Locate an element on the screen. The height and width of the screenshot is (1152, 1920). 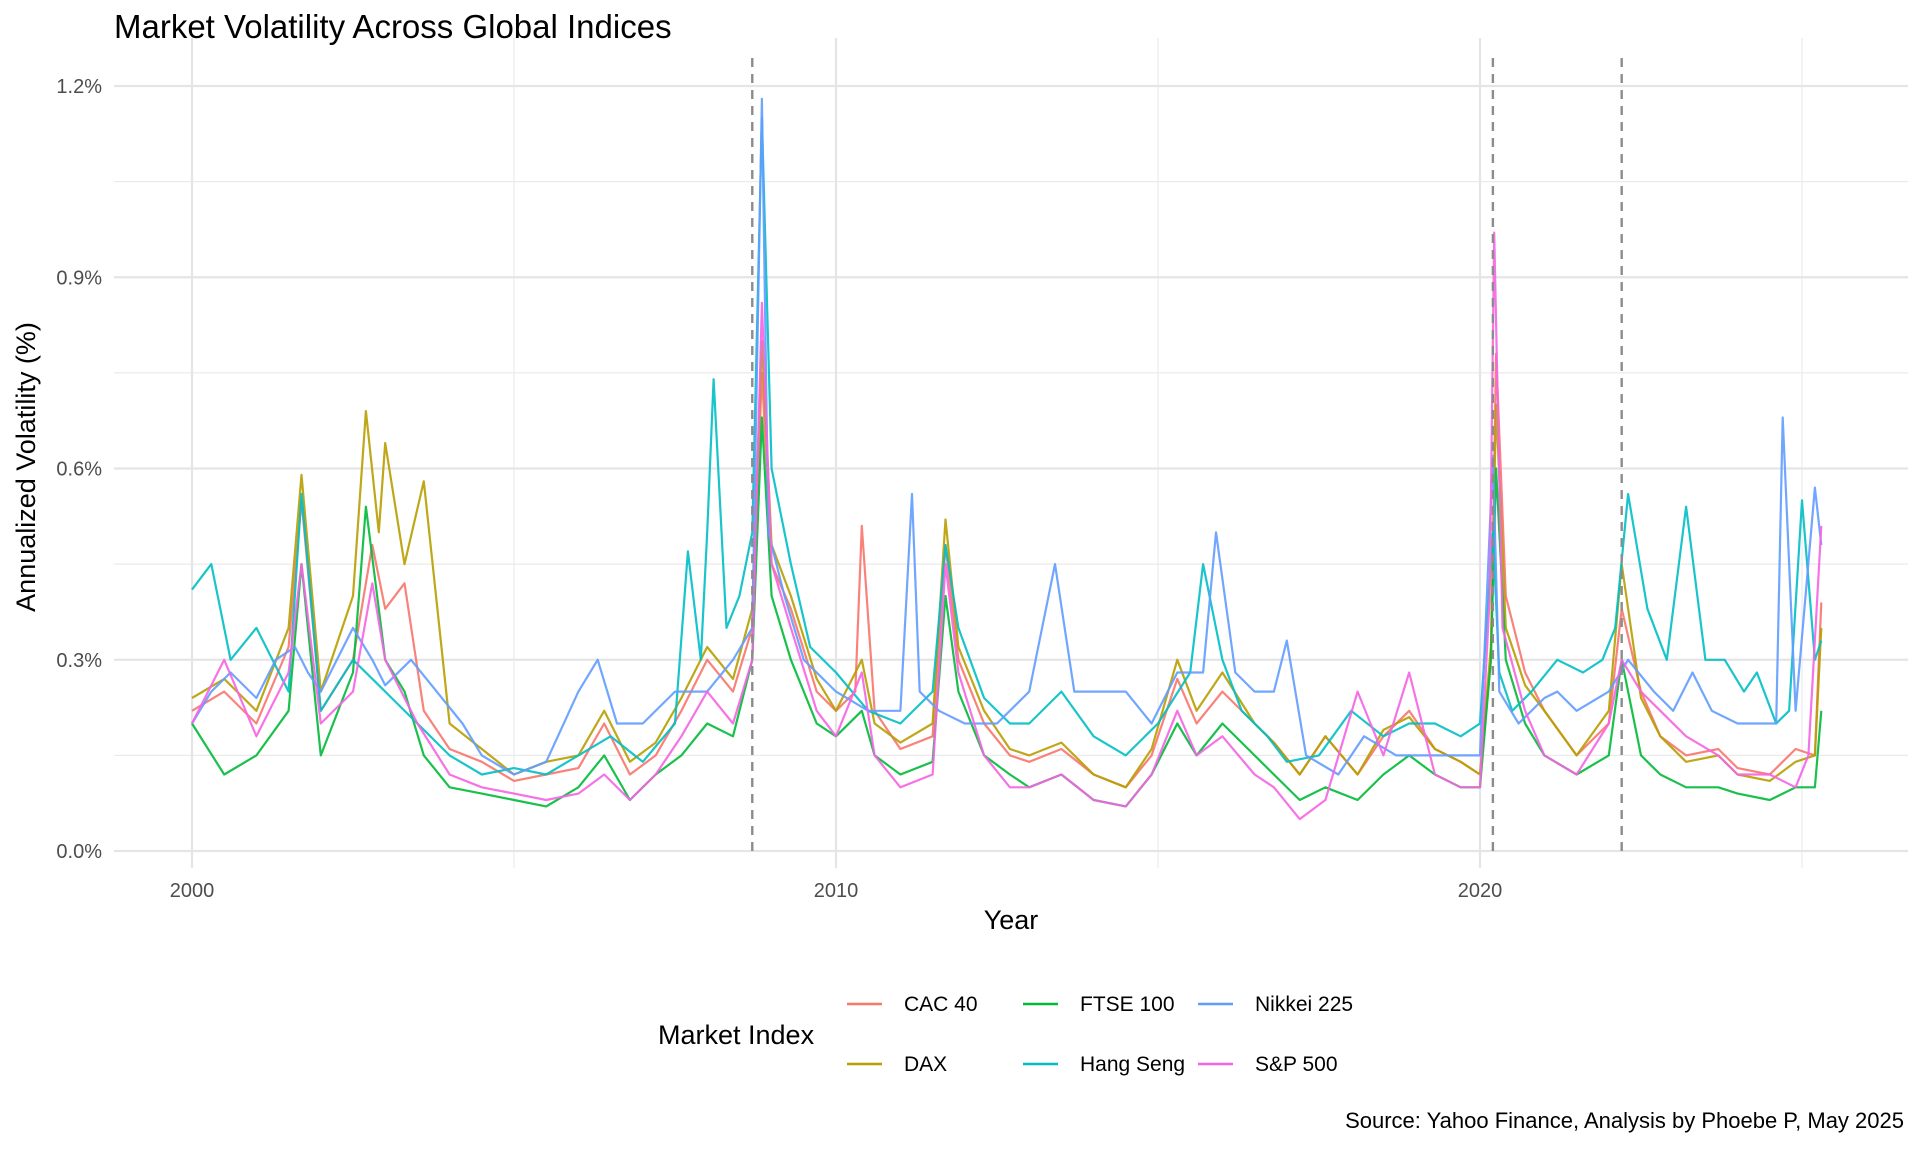
y-tick-label: 1.2% is located at coordinates (79, 87).